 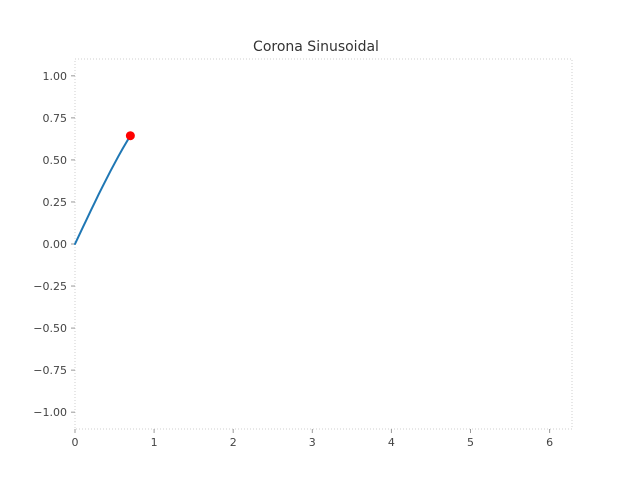 I want to click on y-tick-label: −0.50, so click(x=50, y=328).